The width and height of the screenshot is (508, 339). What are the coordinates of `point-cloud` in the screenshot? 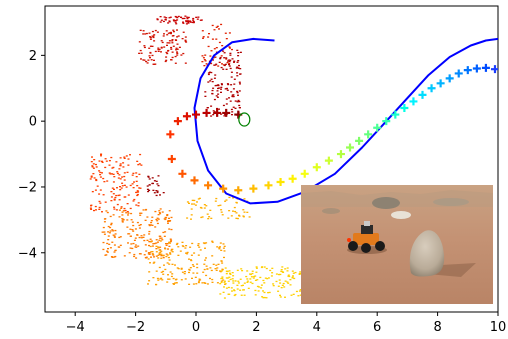 It's located at (163, 47).